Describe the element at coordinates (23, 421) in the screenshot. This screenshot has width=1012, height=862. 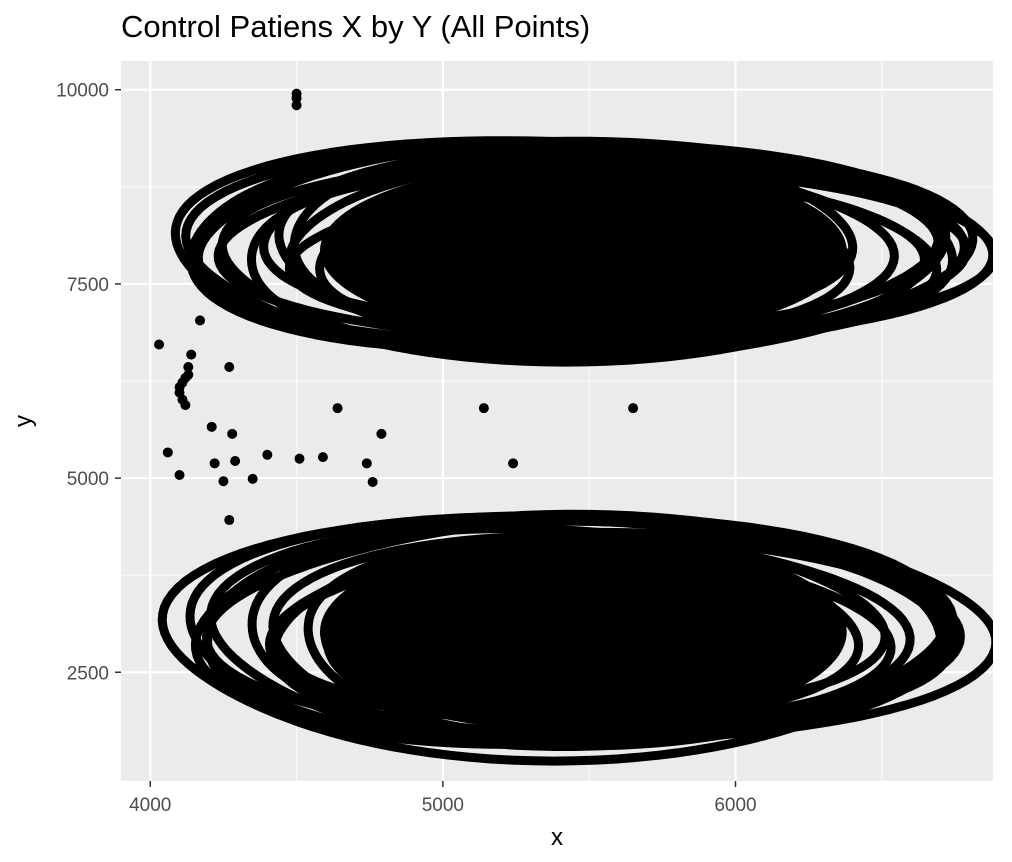
I see `y-axis-title: y` at that location.